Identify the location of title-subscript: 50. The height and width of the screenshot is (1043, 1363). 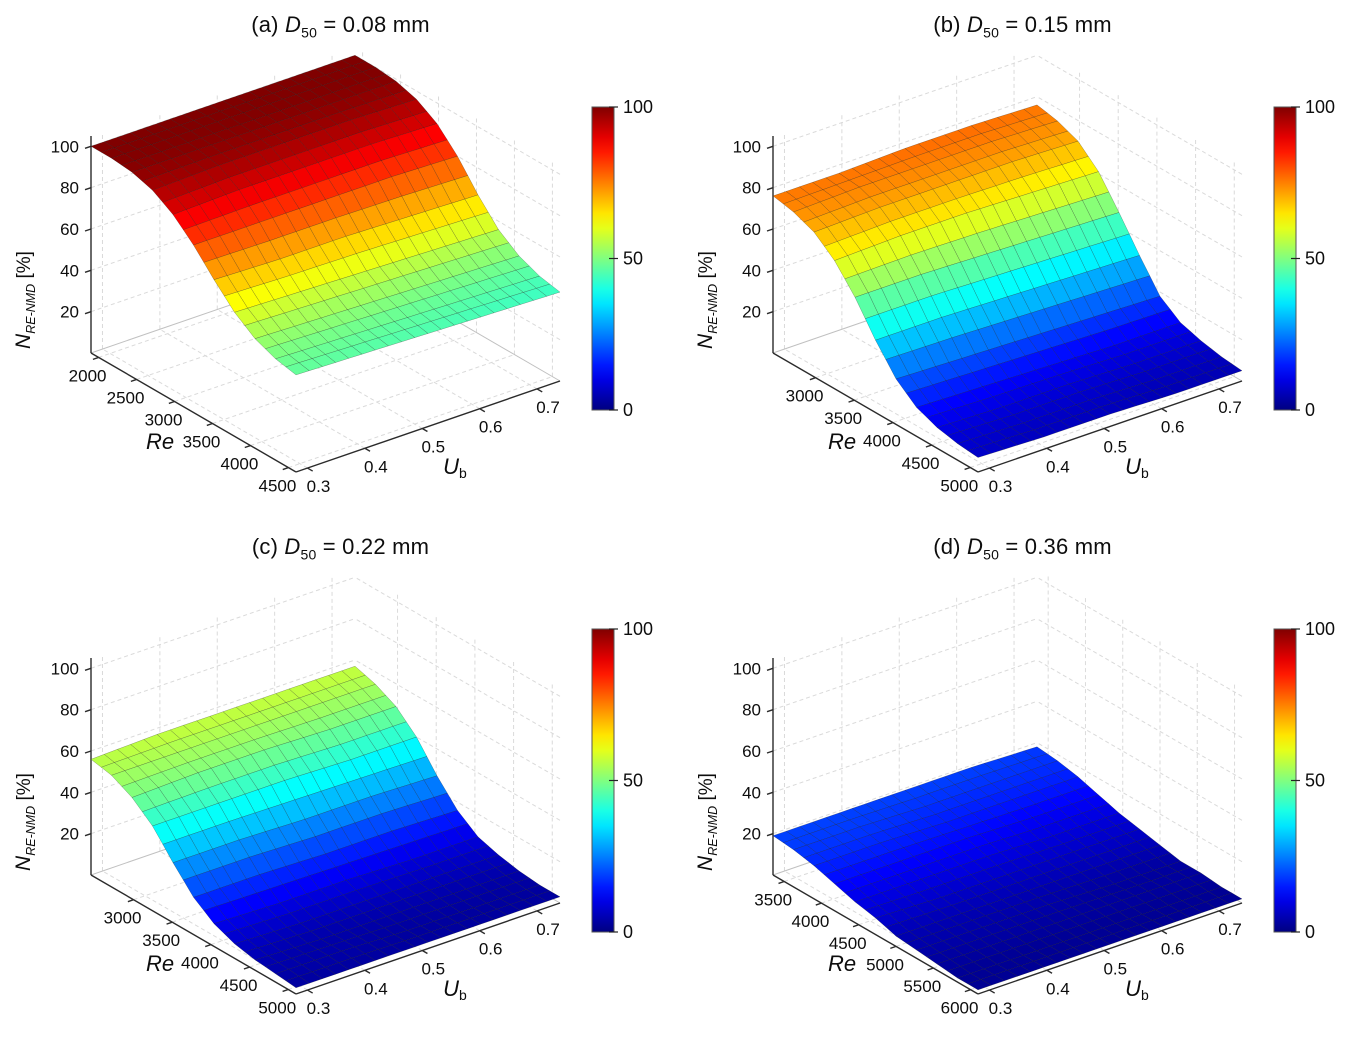
(991, 32).